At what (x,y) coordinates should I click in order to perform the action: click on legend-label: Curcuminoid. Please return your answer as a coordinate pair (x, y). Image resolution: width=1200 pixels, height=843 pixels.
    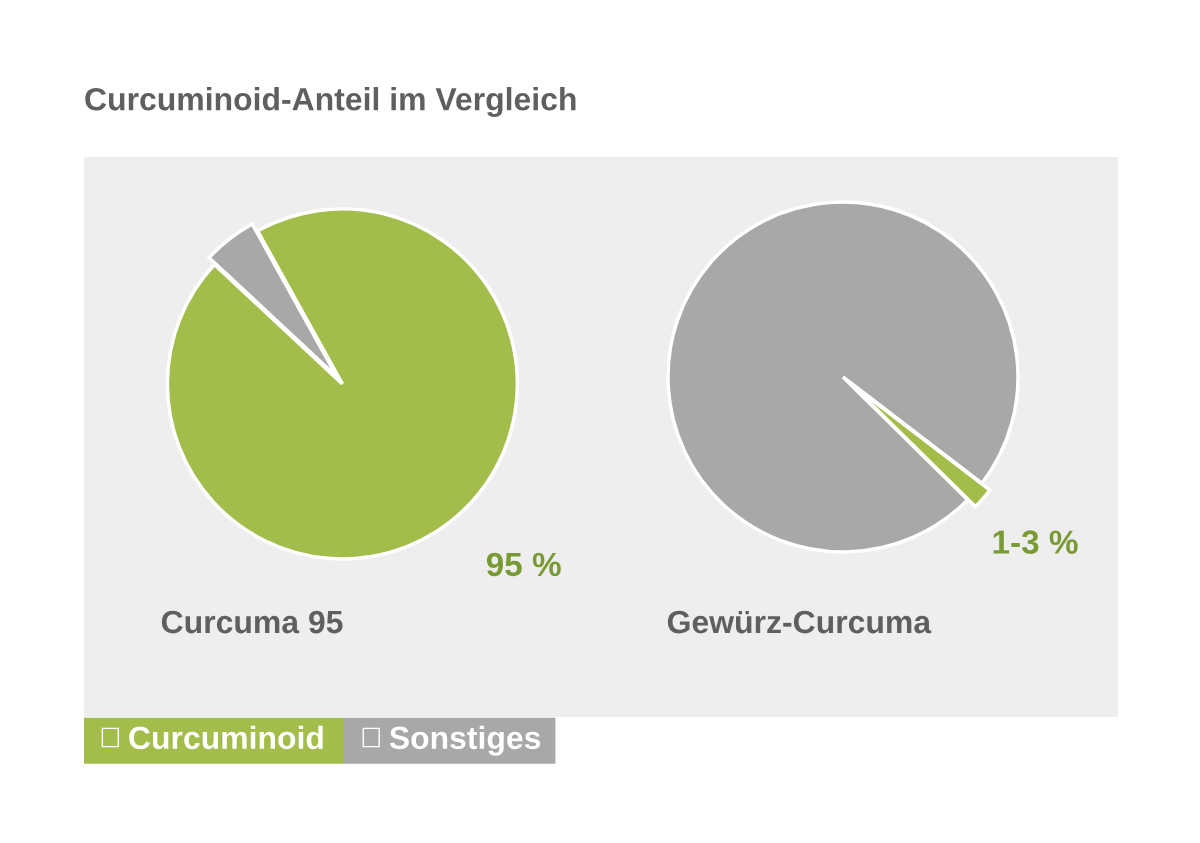
    Looking at the image, I should click on (226, 737).